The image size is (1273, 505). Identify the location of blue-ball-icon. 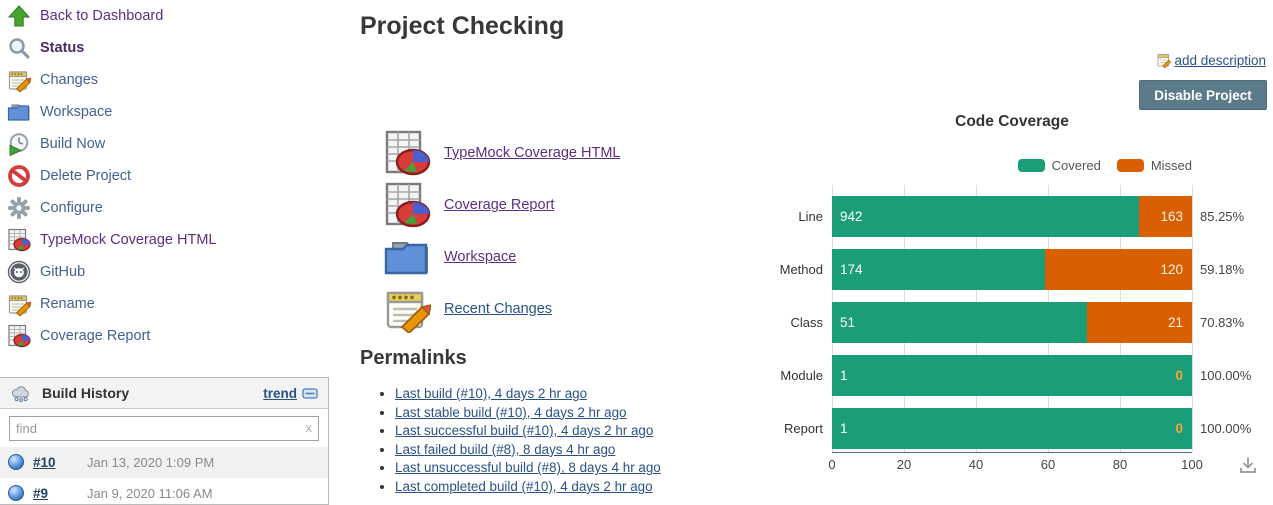
(16, 493).